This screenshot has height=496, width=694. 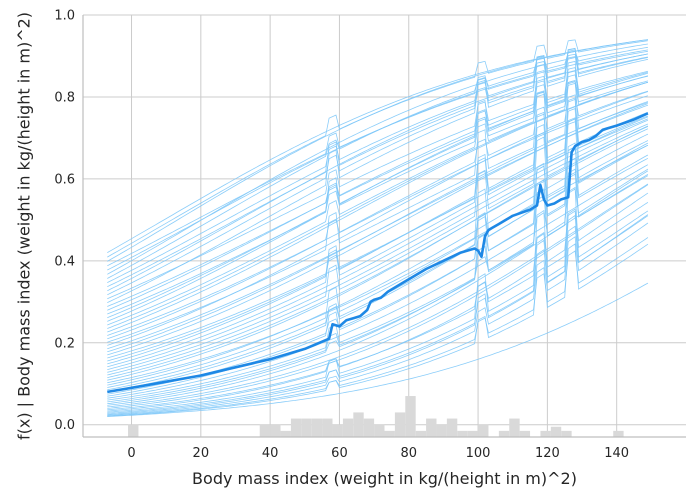 I want to click on x-tick-labels: 0 20 40 60 80 100 120 140, so click(x=378, y=453).